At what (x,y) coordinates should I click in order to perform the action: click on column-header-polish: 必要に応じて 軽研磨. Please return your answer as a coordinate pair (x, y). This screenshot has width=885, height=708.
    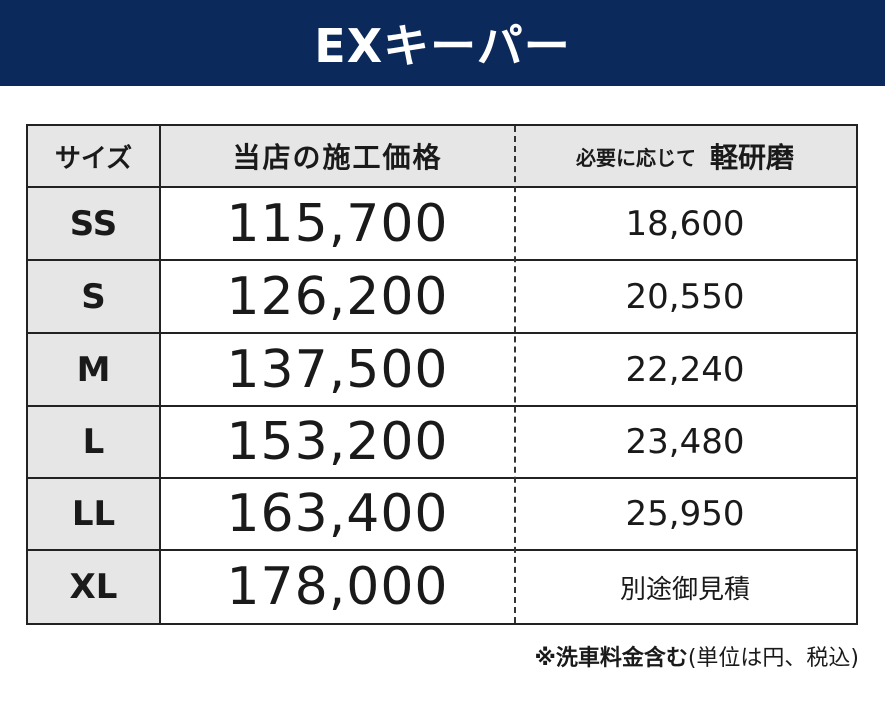
    Looking at the image, I should click on (685, 156).